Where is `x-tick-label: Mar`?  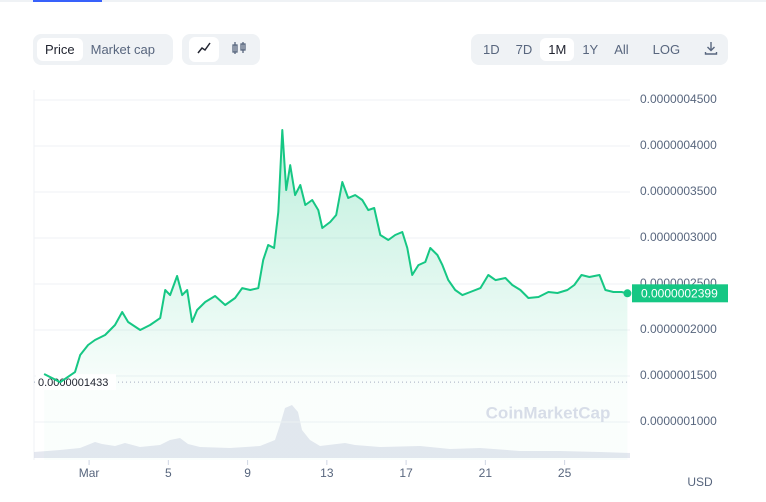
x-tick-label: Mar is located at coordinates (89, 473).